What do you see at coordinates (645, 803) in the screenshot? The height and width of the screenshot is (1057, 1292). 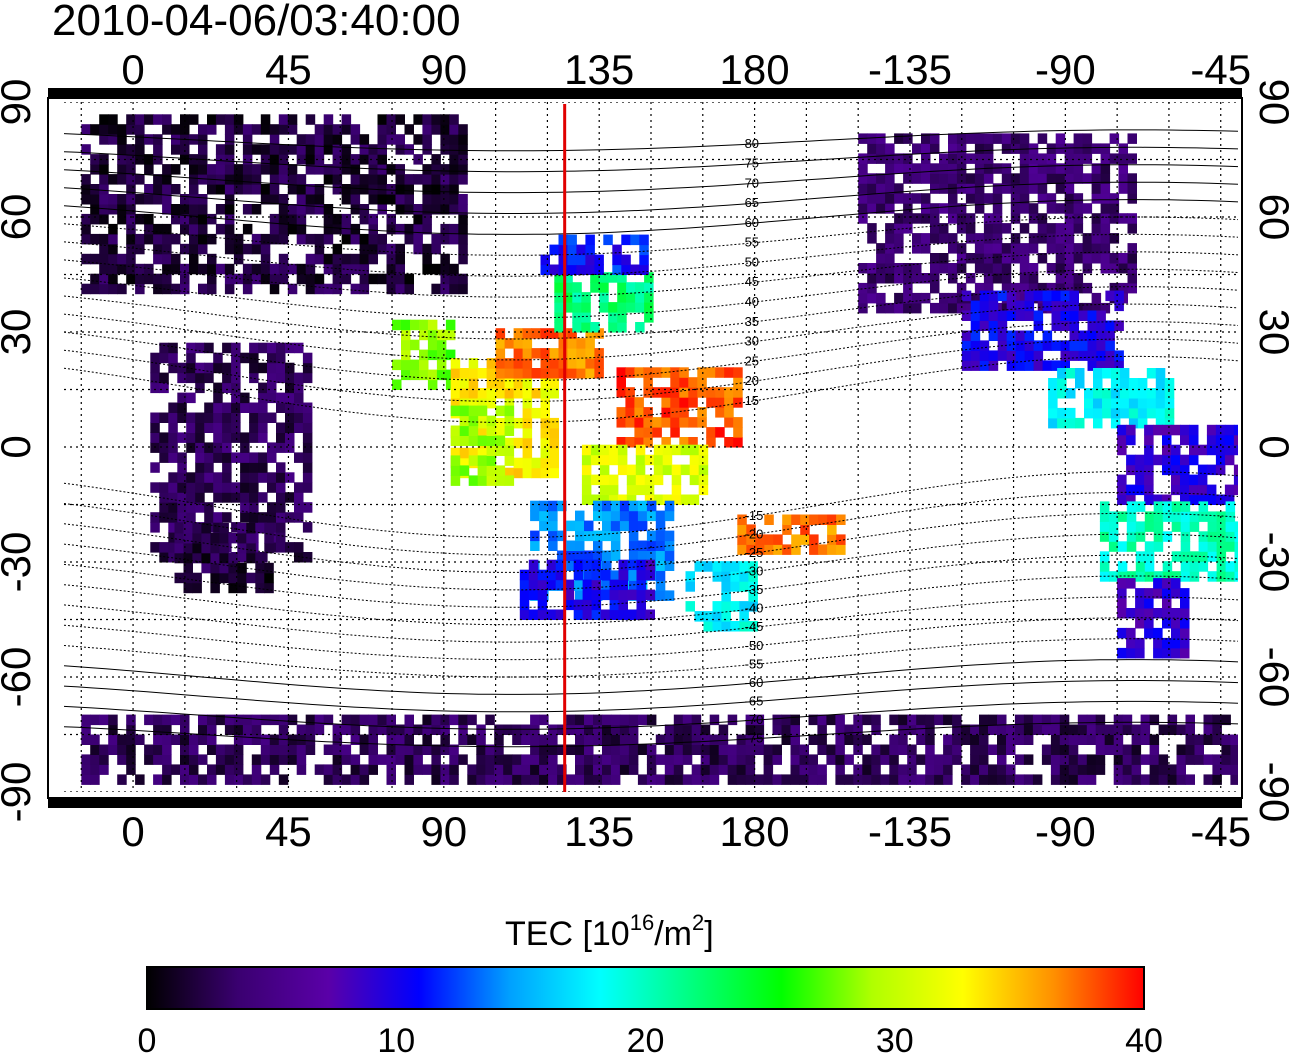 I see `map-bottom-edge-bar` at bounding box center [645, 803].